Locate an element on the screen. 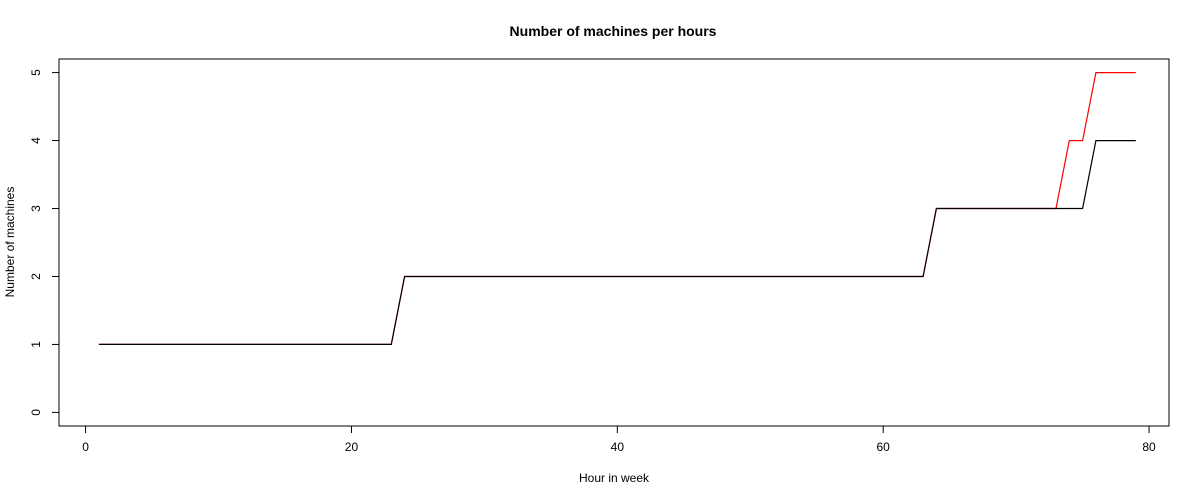 Image resolution: width=1200 pixels, height=500 pixels. x-axis-label: Hour in week is located at coordinates (614, 478).